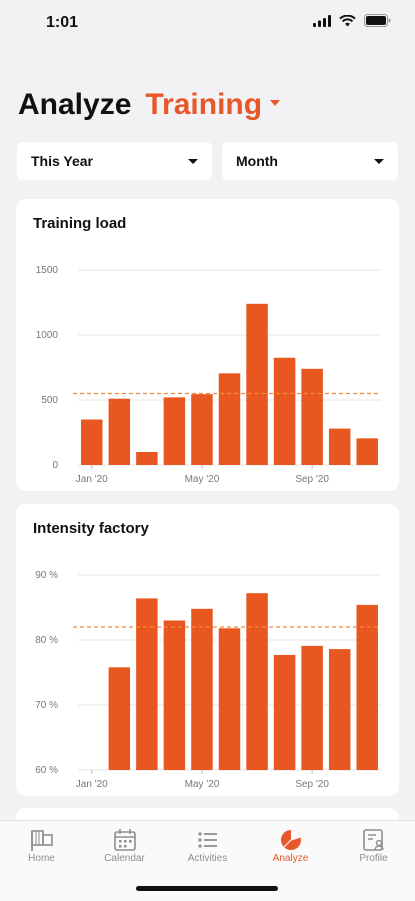 This screenshot has width=415, height=901. What do you see at coordinates (290, 840) in the screenshot?
I see `analyze-icon` at bounding box center [290, 840].